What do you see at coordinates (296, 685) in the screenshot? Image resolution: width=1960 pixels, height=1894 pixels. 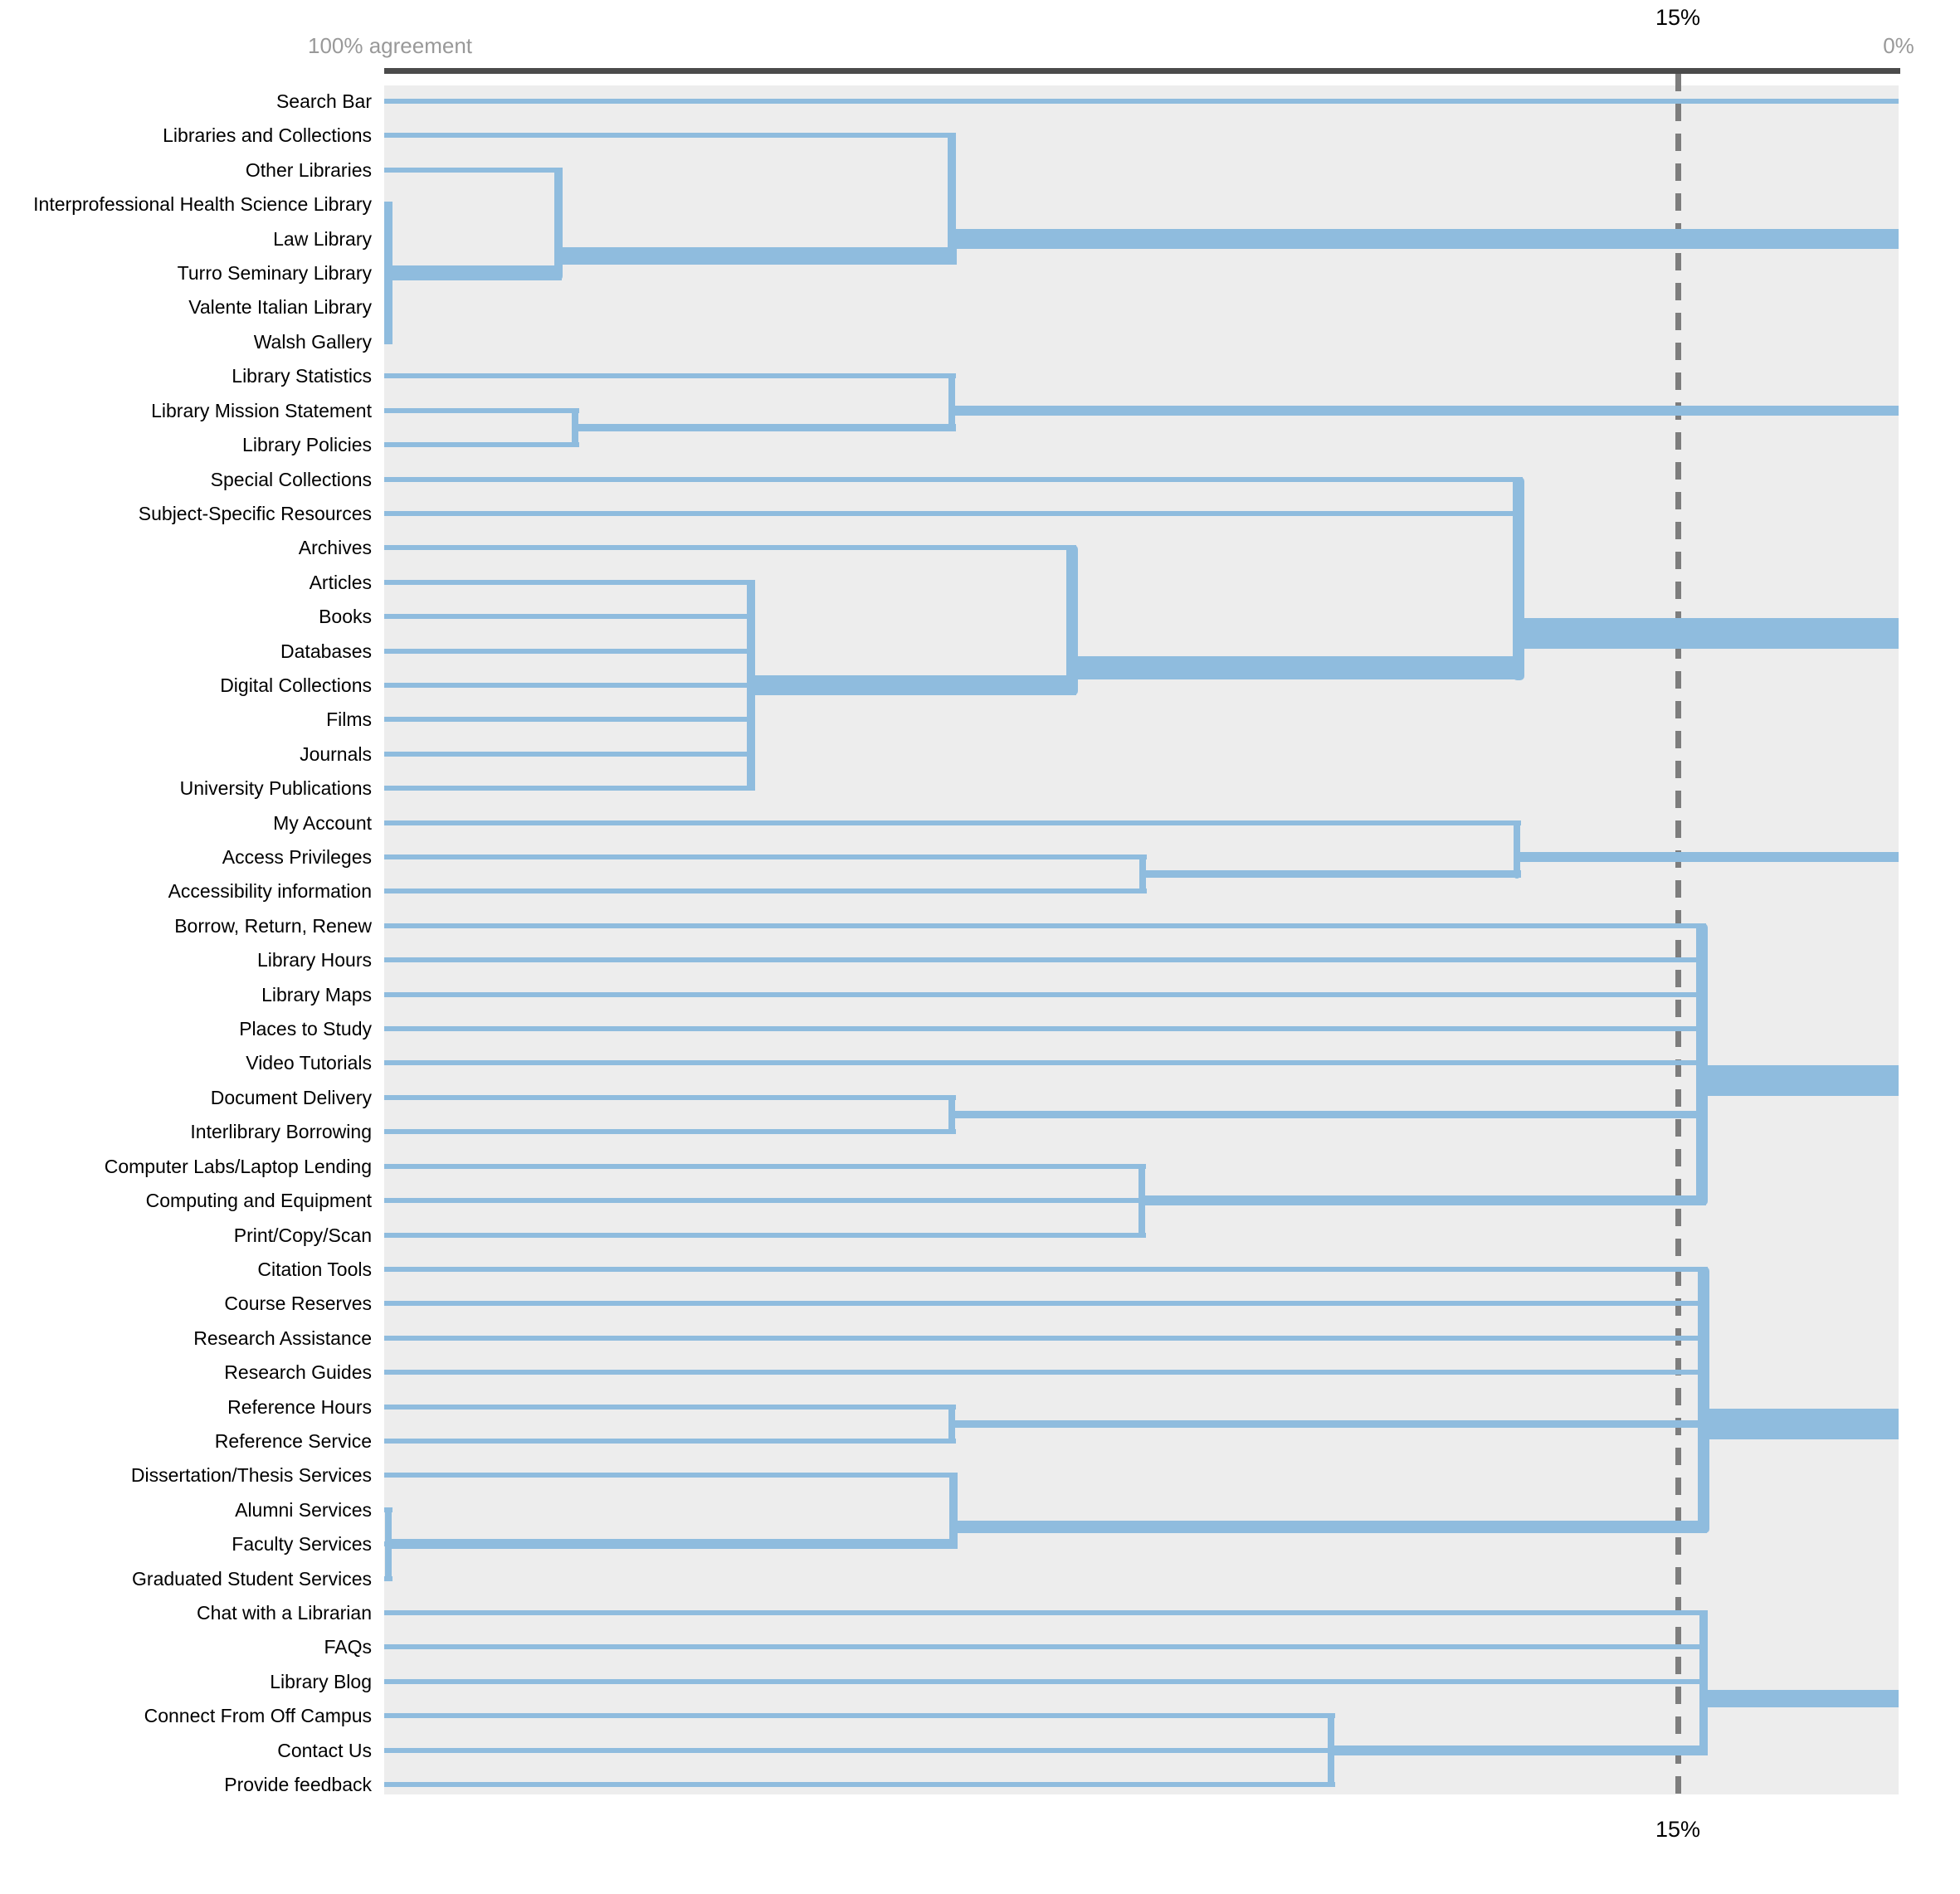 I see `item-label: Digital Collections` at bounding box center [296, 685].